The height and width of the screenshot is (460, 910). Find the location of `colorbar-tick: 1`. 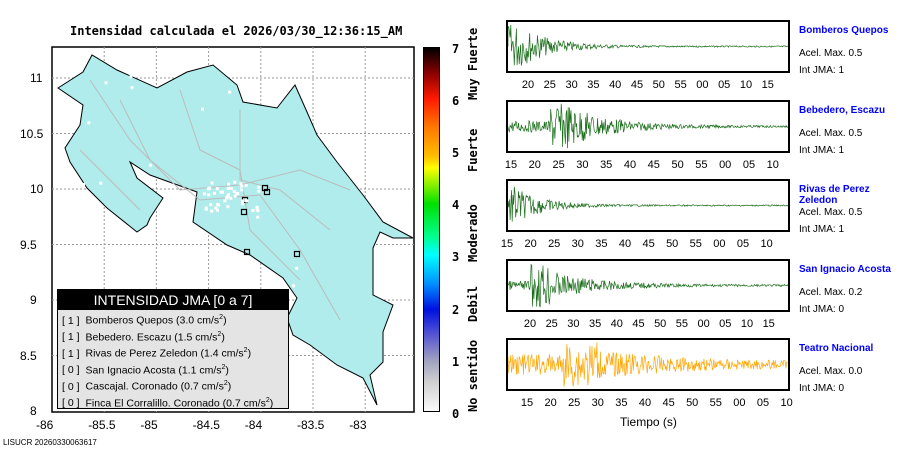

colorbar-tick: 1 is located at coordinates (456, 361).